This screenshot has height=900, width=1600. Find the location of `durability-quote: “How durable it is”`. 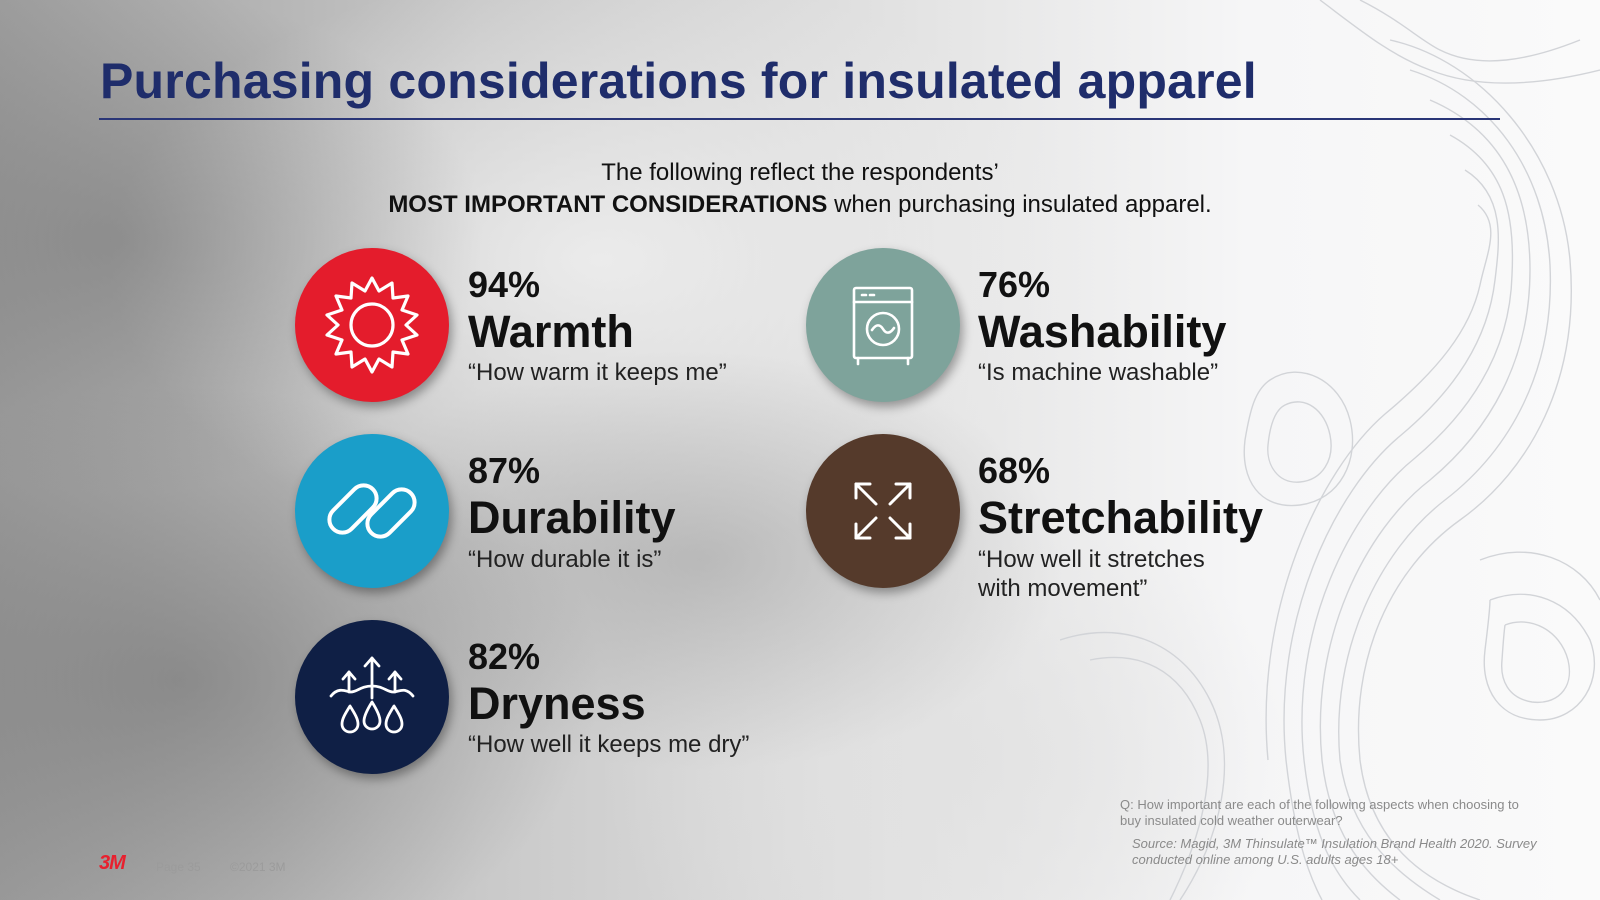

durability-quote: “How durable it is” is located at coordinates (565, 559).